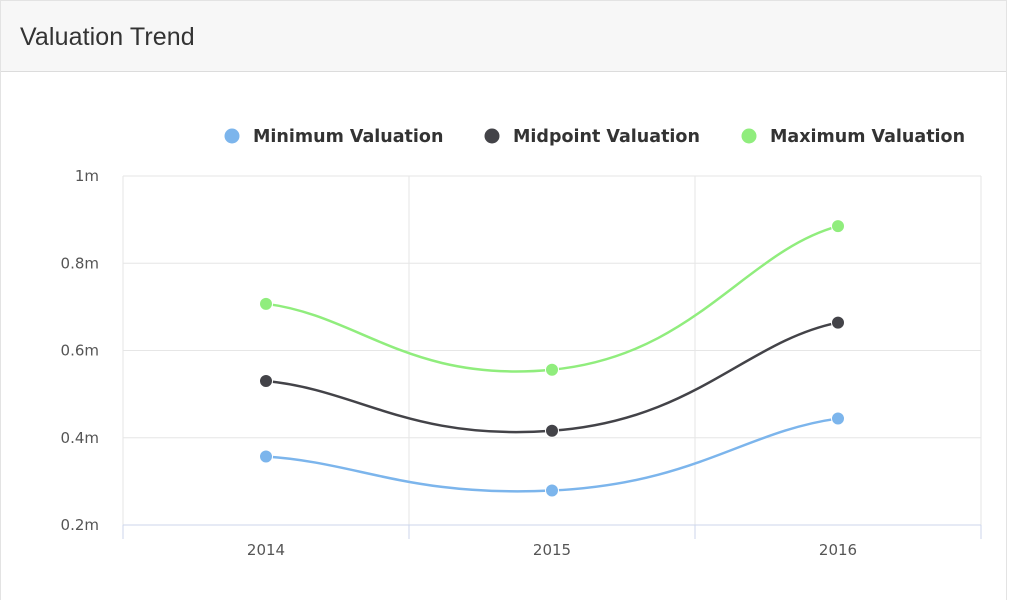 This screenshot has width=1009, height=606. I want to click on panel-title: Valuation Trend, so click(107, 37).